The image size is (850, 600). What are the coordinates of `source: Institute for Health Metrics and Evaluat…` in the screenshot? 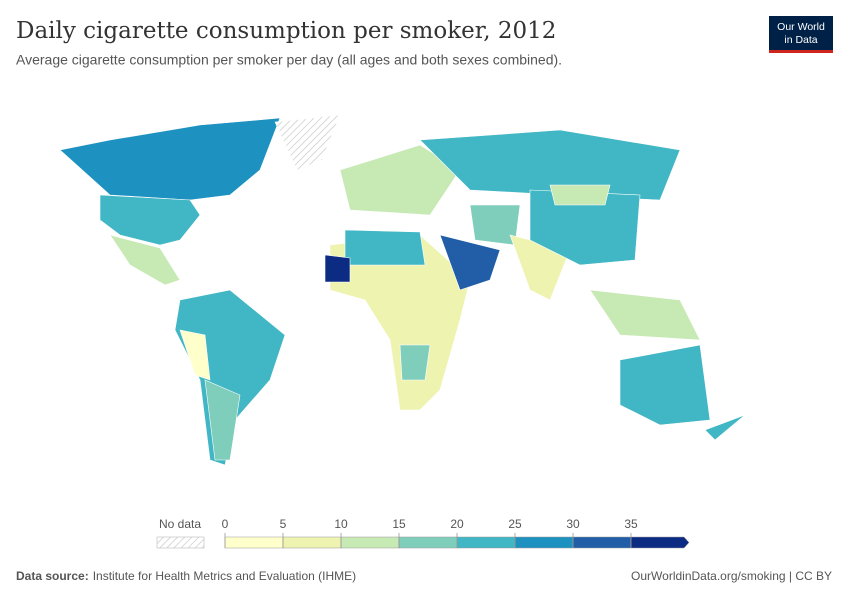 It's located at (224, 576).